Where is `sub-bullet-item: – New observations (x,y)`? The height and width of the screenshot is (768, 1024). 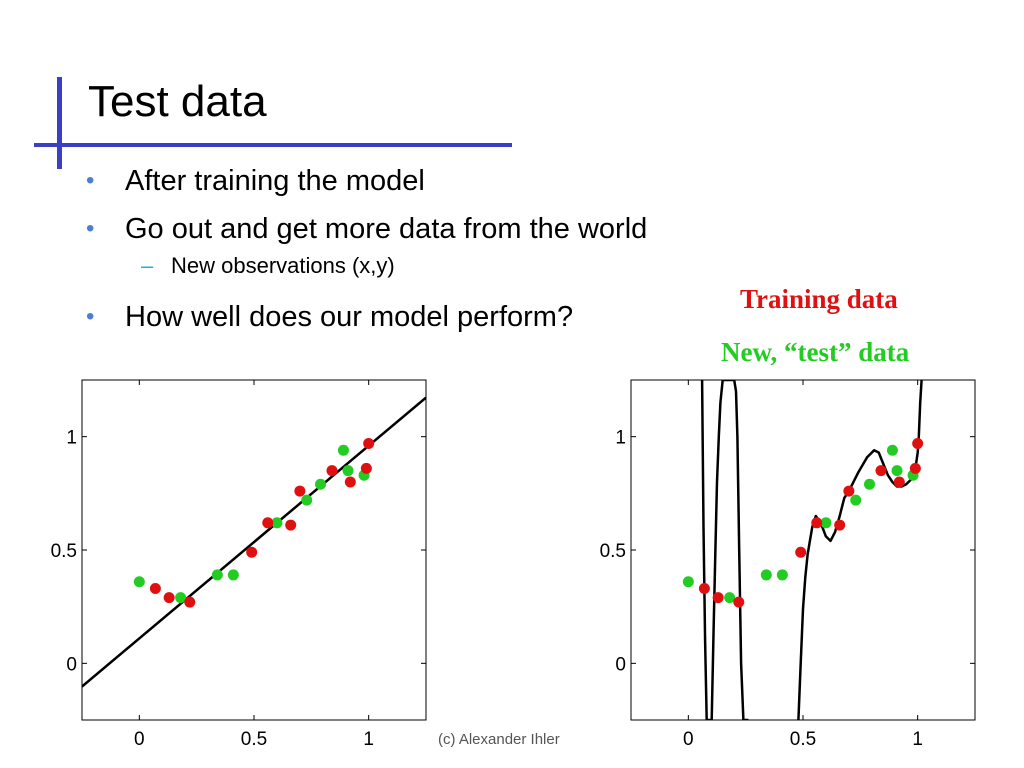
sub-bullet-item: – New observations (x,y) is located at coordinates (366, 275).